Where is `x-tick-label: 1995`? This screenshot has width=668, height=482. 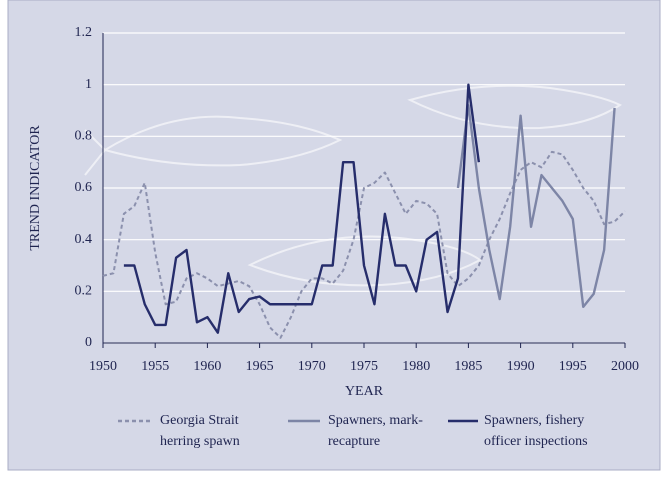
x-tick-label: 1995 is located at coordinates (573, 366).